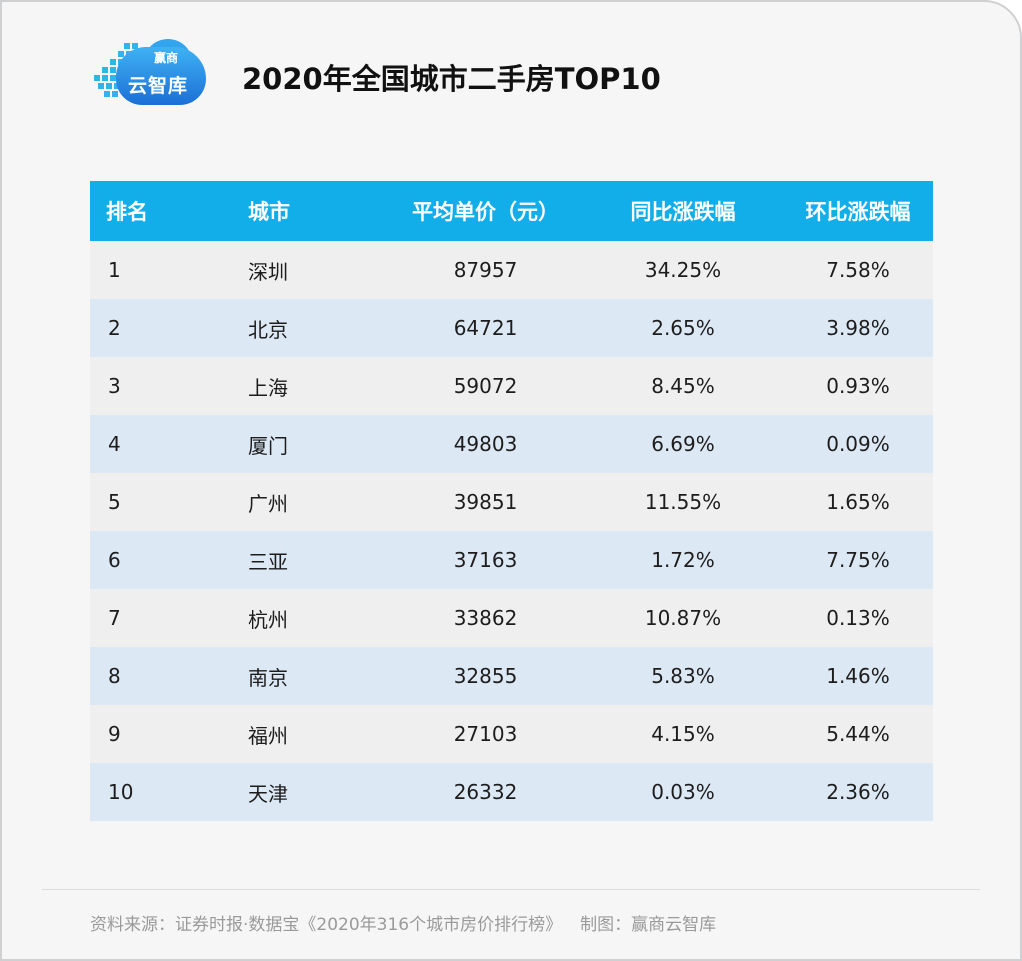 Image resolution: width=1022 pixels, height=961 pixels. I want to click on cell-rank: 8, so click(158, 676).